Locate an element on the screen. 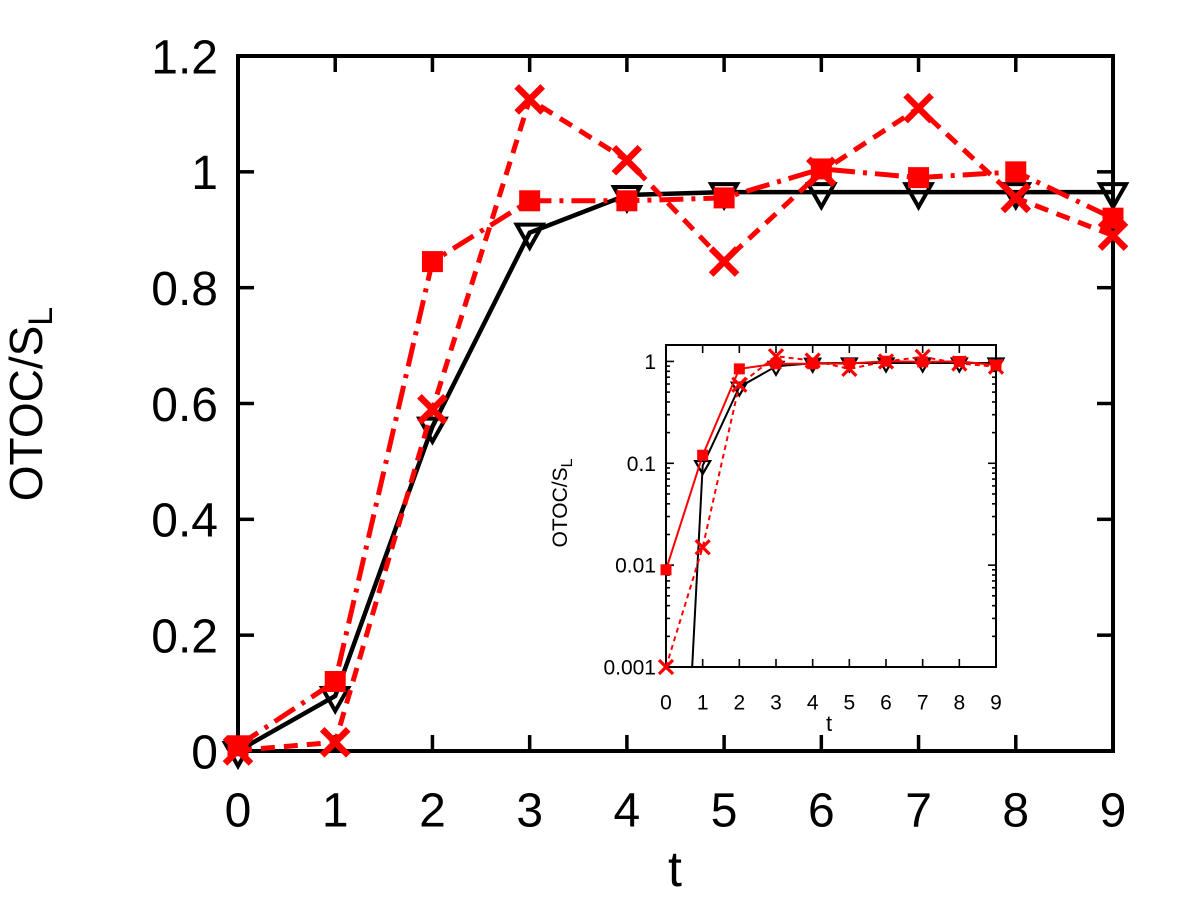 Image resolution: width=1200 pixels, height=908 pixels. main-xtick-label: 5 is located at coordinates (724, 810).